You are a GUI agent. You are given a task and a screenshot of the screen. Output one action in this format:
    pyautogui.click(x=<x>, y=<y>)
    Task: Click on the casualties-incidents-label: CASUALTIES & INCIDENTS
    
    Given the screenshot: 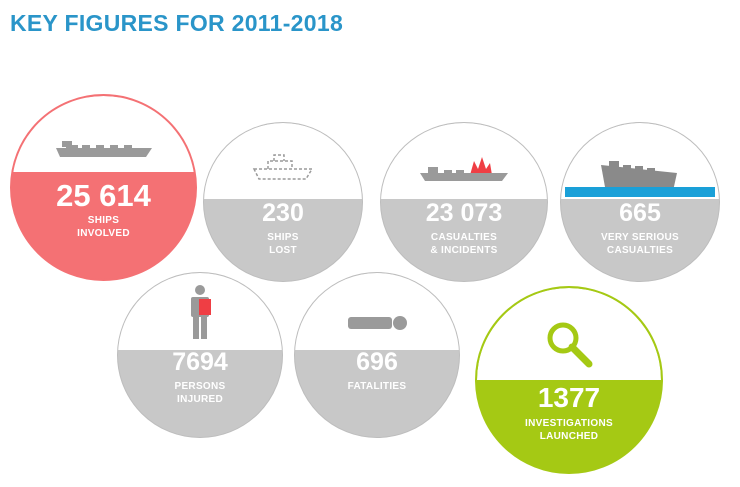 What is the action you would take?
    pyautogui.click(x=464, y=244)
    